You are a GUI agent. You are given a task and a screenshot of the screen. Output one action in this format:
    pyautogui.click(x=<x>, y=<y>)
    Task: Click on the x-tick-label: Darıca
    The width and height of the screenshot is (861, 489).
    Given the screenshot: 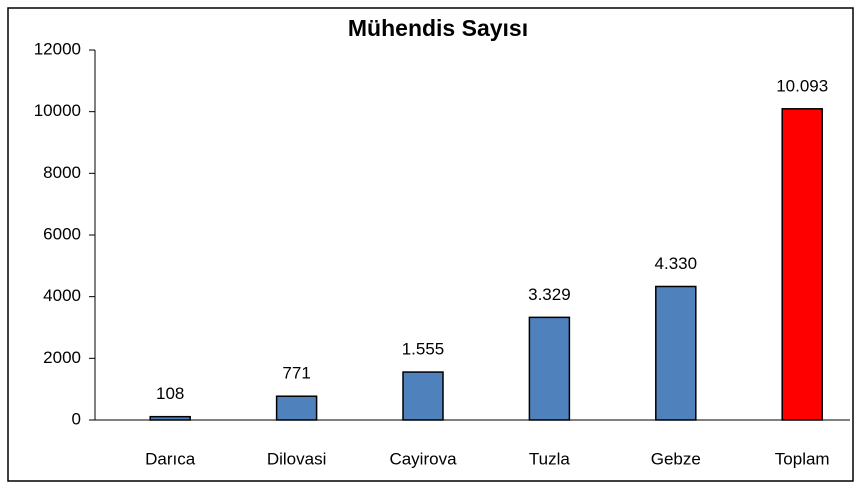 What is the action you would take?
    pyautogui.click(x=170, y=458)
    